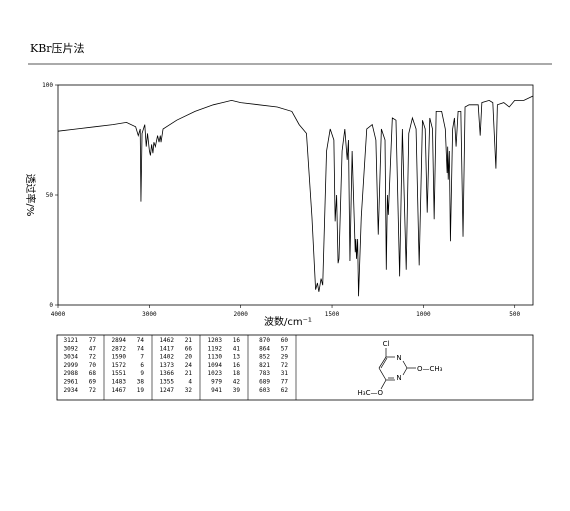  I want to click on peak-transmittance: 18, so click(237, 373).